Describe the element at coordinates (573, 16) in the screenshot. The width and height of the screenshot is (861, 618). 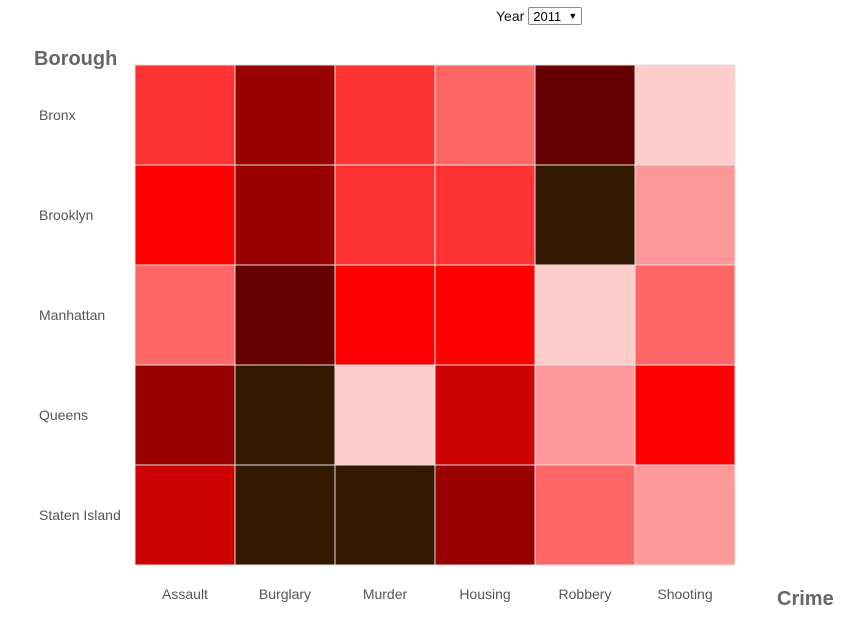
I see `chevron-down-icon: ▼` at that location.